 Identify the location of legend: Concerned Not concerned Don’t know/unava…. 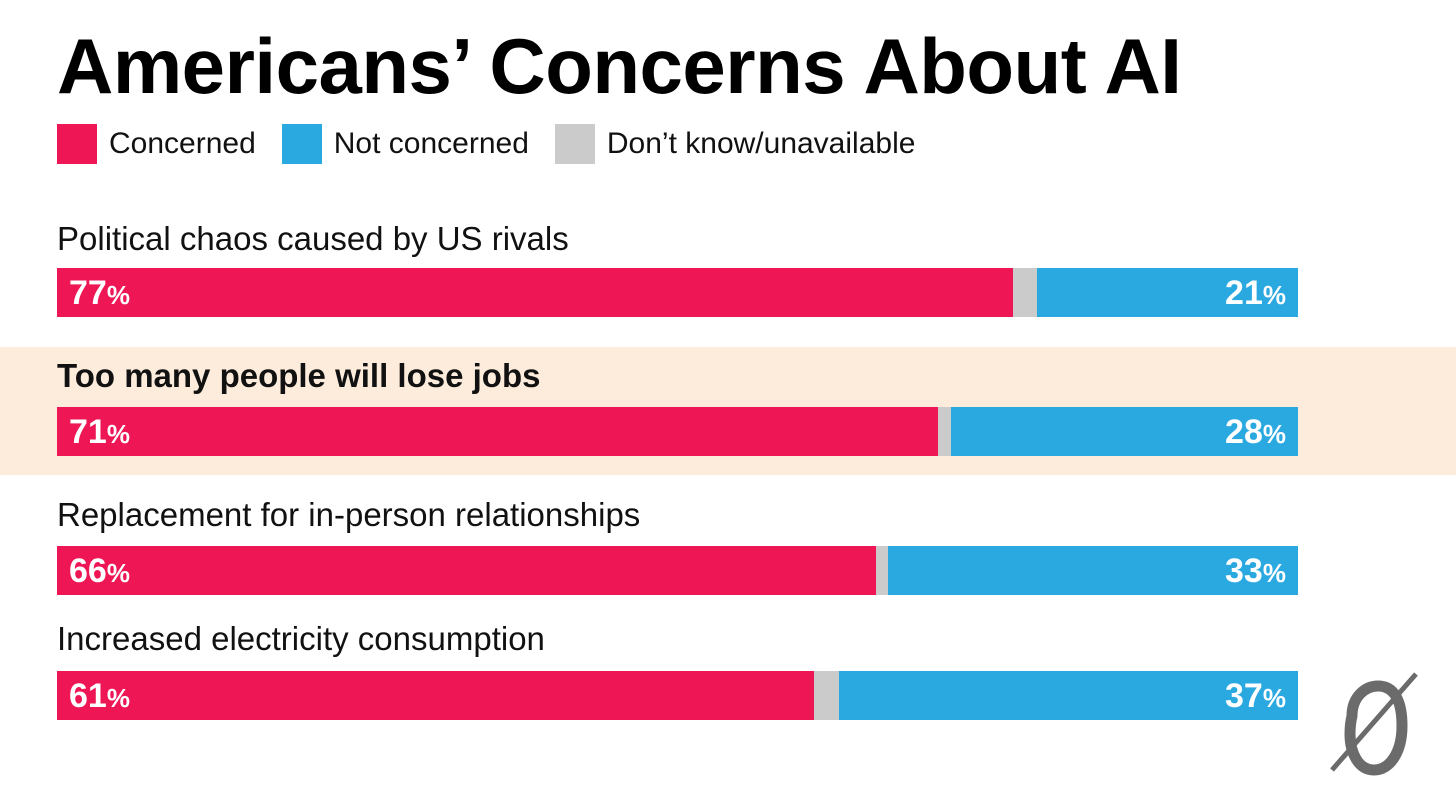
(499, 144).